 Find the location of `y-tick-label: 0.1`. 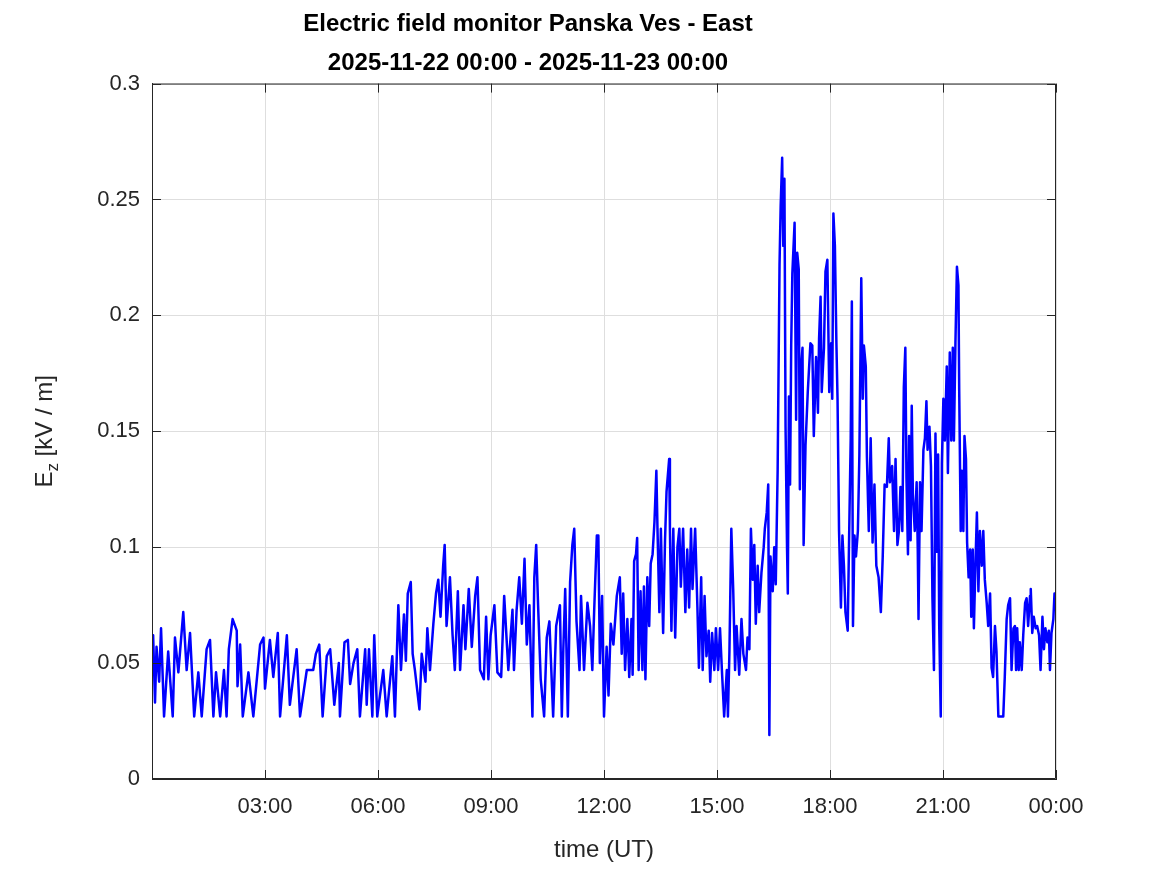

y-tick-label: 0.1 is located at coordinates (124, 546).